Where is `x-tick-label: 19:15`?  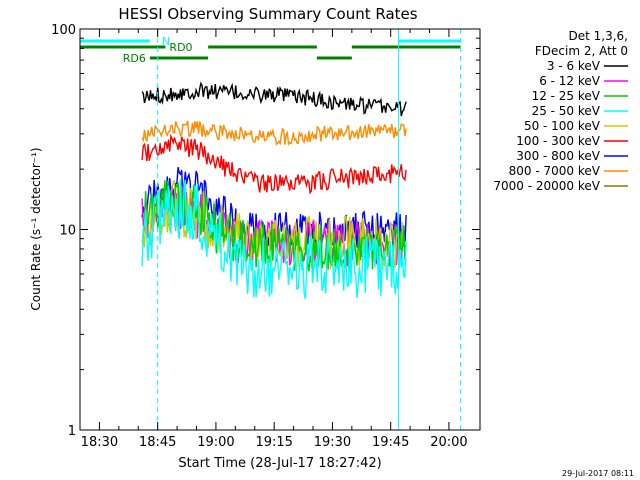 x-tick-label: 19:15 is located at coordinates (273, 442).